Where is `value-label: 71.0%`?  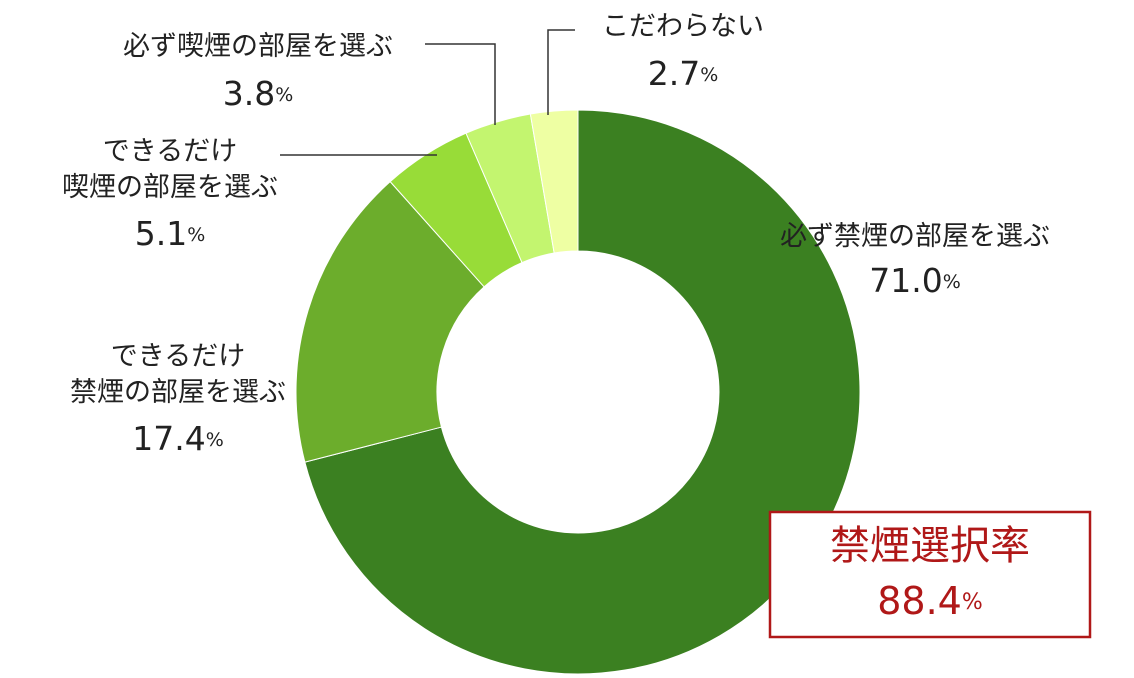
value-label: 71.0% is located at coordinates (915, 280).